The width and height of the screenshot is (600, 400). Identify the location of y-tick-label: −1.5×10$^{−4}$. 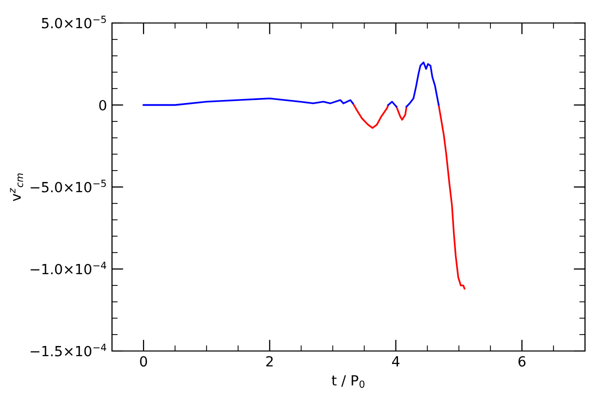
(68, 350).